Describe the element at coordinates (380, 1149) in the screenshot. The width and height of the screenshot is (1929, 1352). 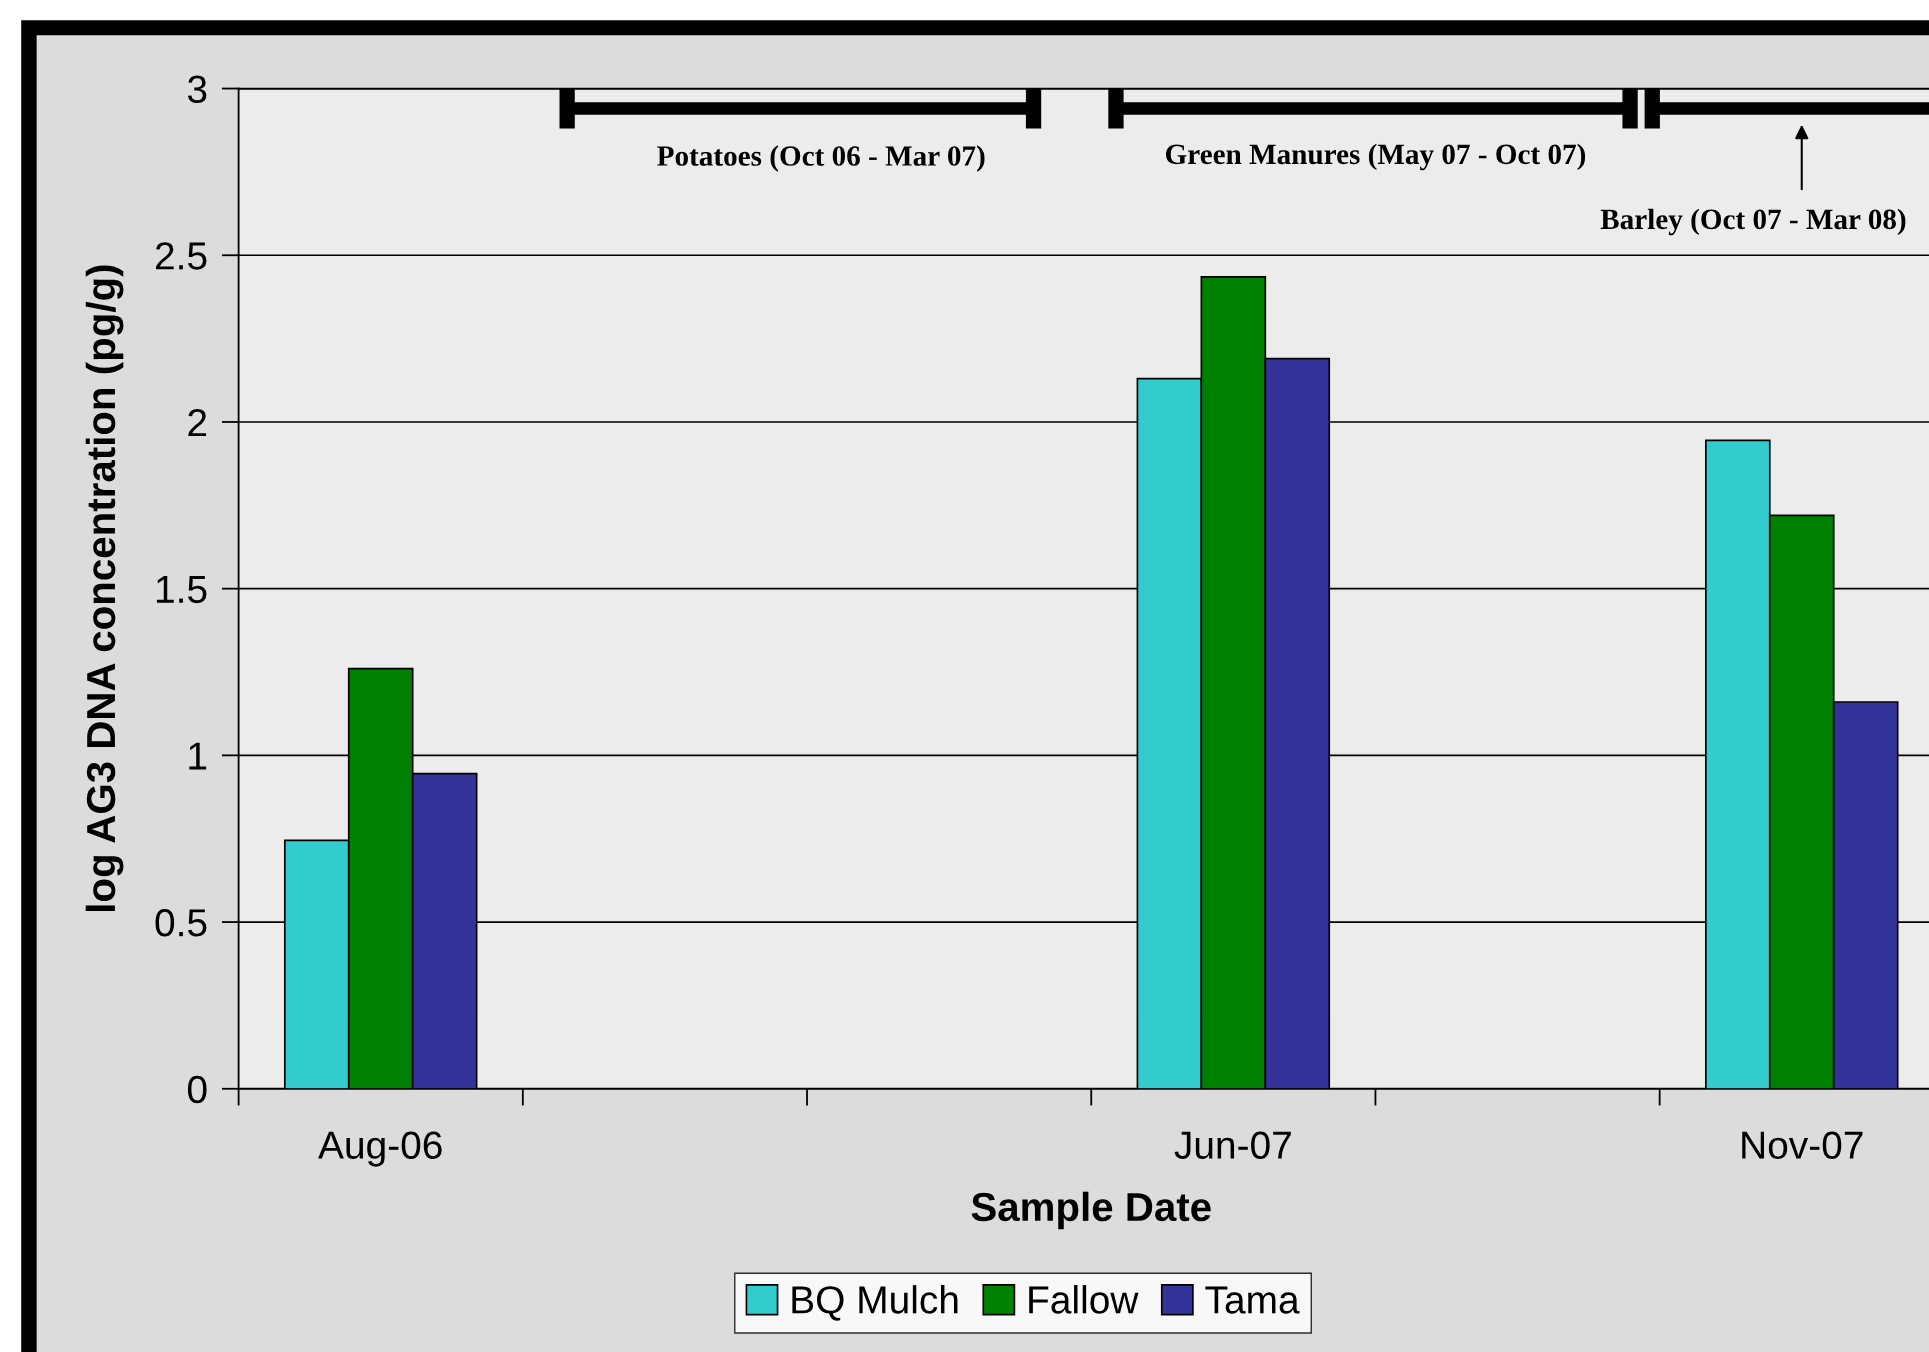
I see `x-tick-label: Aug-06` at that location.